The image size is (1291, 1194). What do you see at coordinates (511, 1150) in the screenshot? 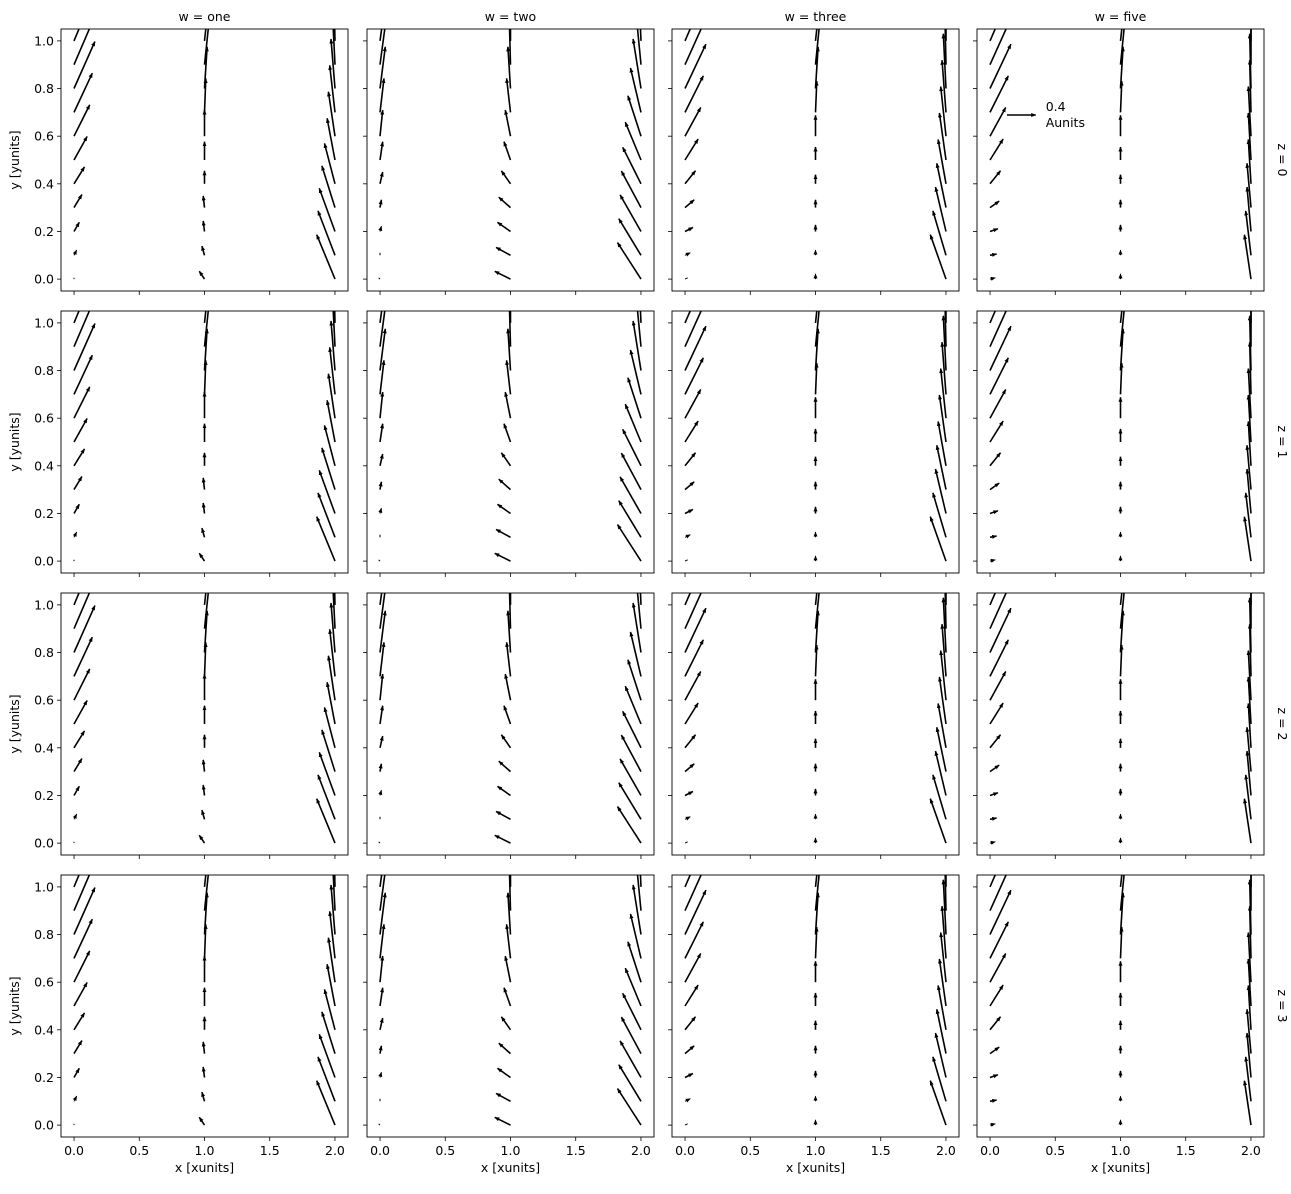
I see `x-tick-label: 1.0` at bounding box center [511, 1150].